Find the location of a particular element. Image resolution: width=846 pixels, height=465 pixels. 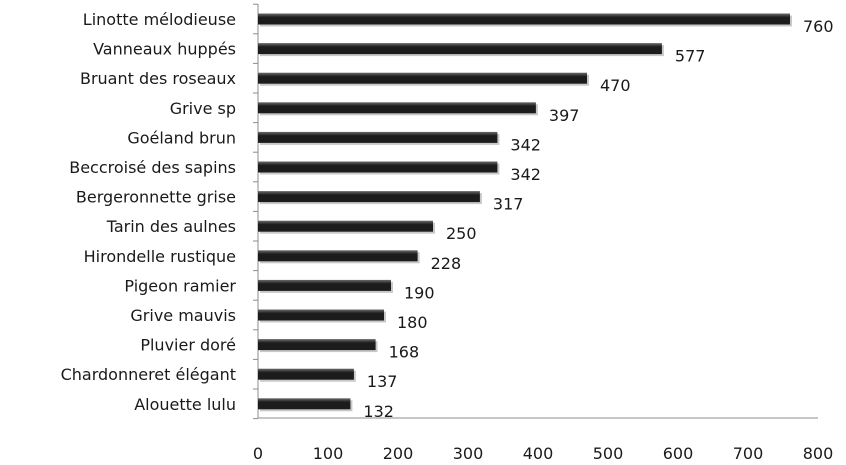

category-label: Vanneaux huppés is located at coordinates (164, 49).